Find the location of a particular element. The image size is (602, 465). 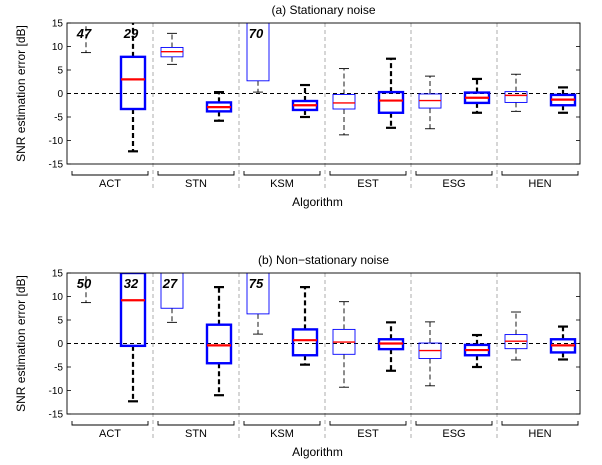

chart-title: (a) Stationary noise is located at coordinates (323, 10).